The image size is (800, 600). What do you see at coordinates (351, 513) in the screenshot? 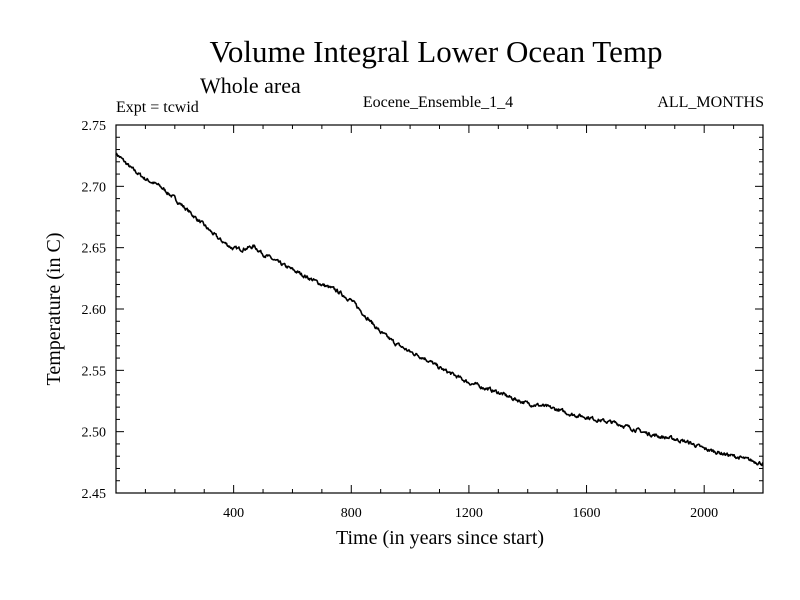
I see `x-tick-label: 800` at bounding box center [351, 513].